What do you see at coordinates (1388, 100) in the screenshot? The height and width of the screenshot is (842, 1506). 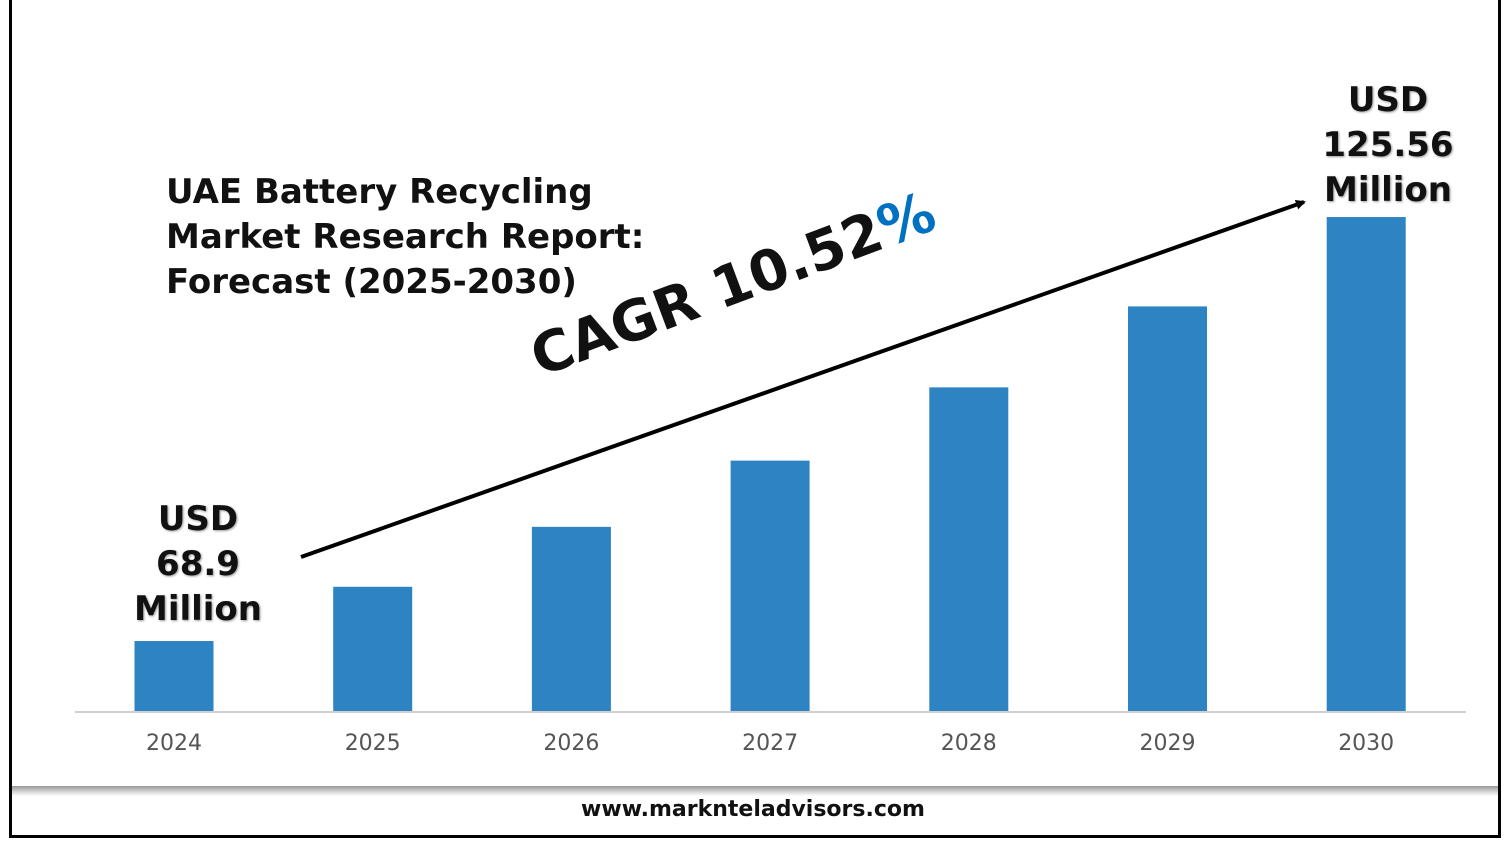 I see `end-label-currency: USD` at bounding box center [1388, 100].